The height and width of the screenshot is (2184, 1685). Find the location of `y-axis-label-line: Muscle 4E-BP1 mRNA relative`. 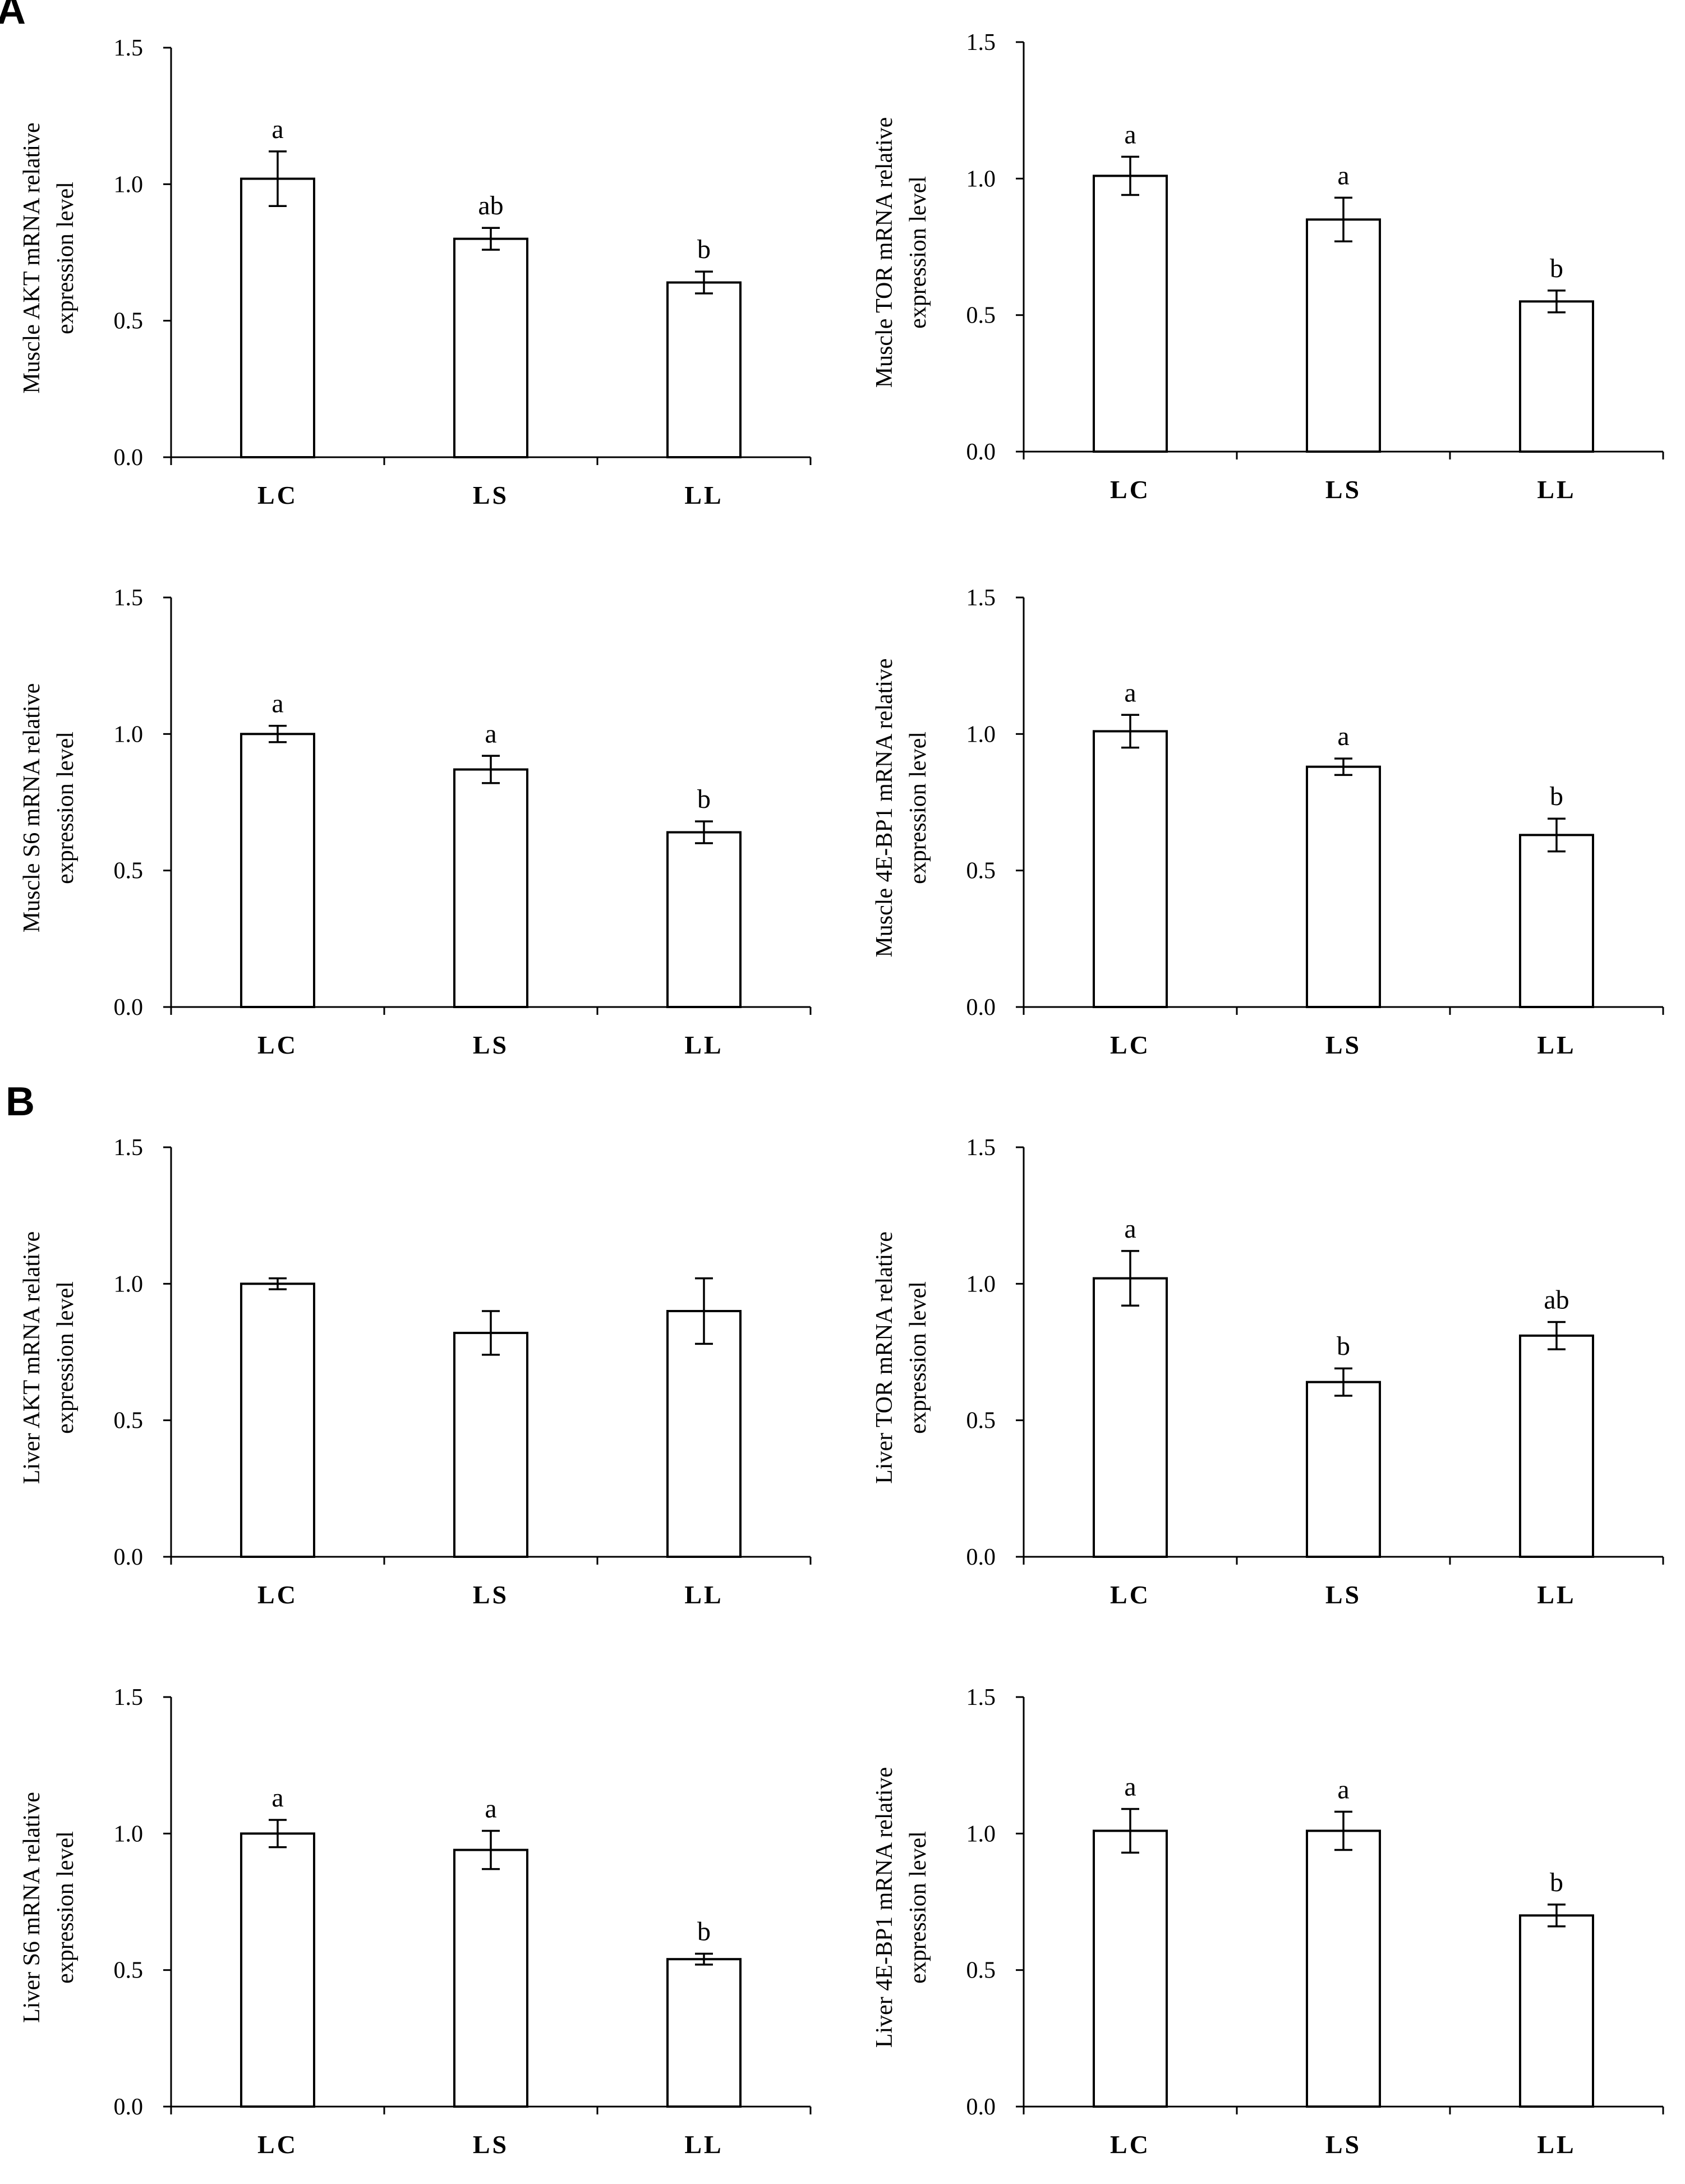

y-axis-label-line: Muscle 4E-BP1 mRNA relative is located at coordinates (884, 807).